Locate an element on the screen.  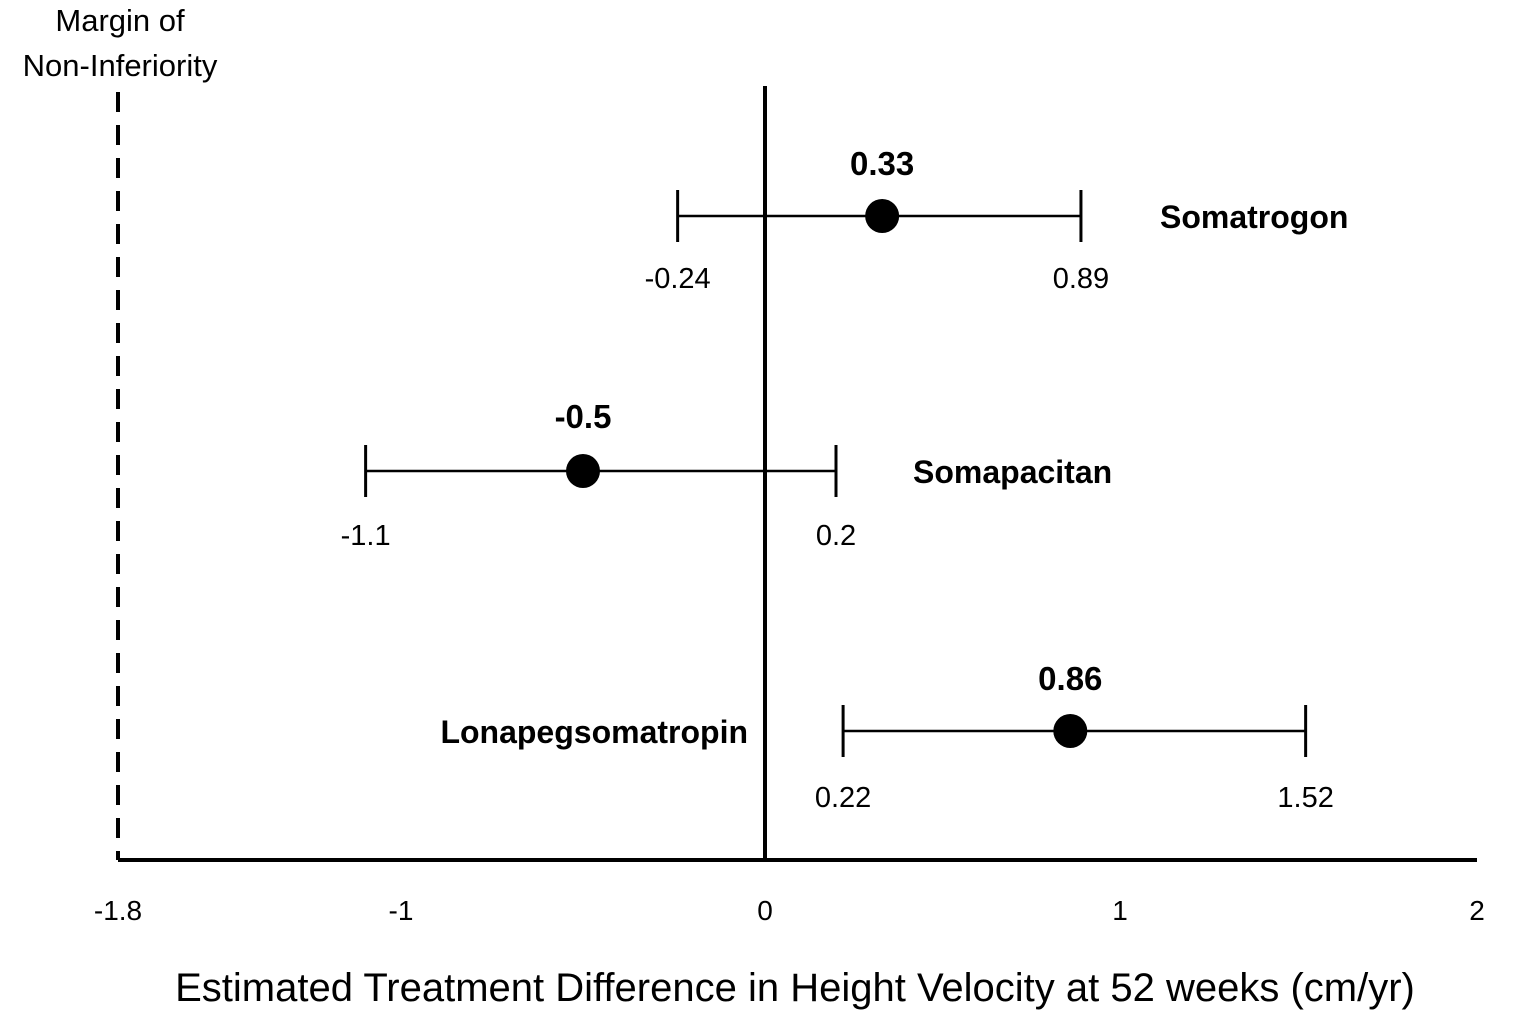
ci-high-label: 0.2 is located at coordinates (836, 536).